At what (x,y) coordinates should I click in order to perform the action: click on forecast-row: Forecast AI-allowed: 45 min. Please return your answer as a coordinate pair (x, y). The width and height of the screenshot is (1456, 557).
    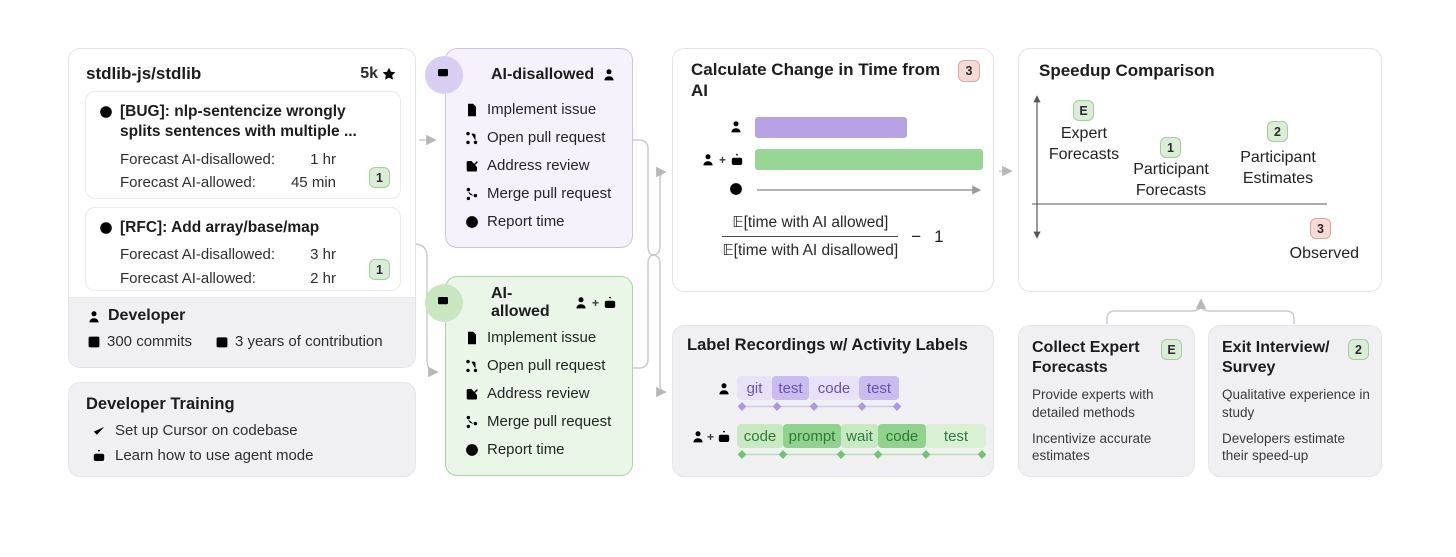
    Looking at the image, I should click on (254, 182).